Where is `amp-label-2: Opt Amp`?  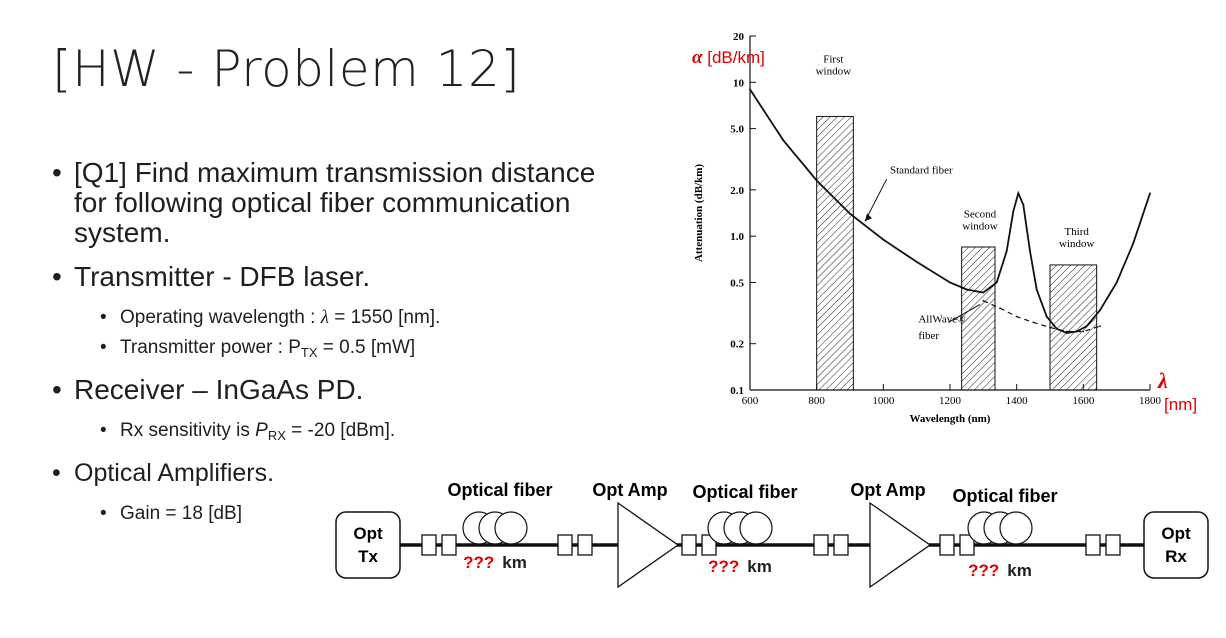 amp-label-2: Opt Amp is located at coordinates (887, 490).